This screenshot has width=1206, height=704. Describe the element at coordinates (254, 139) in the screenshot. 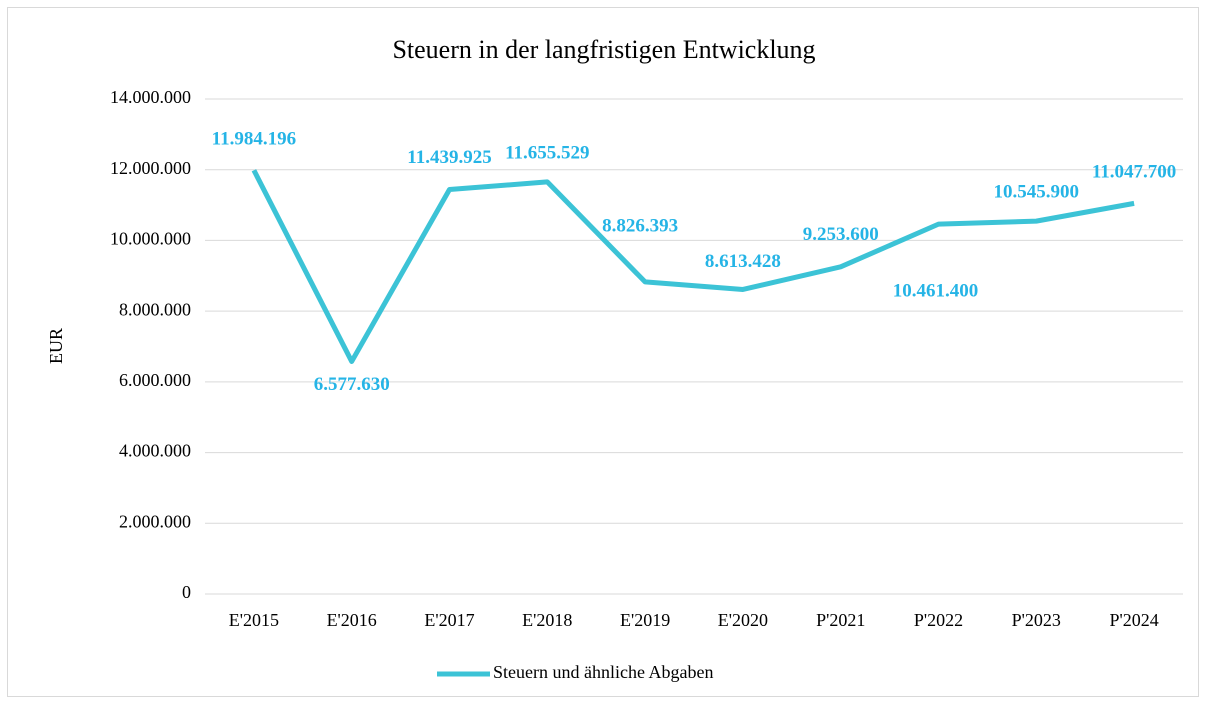

I see `data-label: 11.984.196` at that location.